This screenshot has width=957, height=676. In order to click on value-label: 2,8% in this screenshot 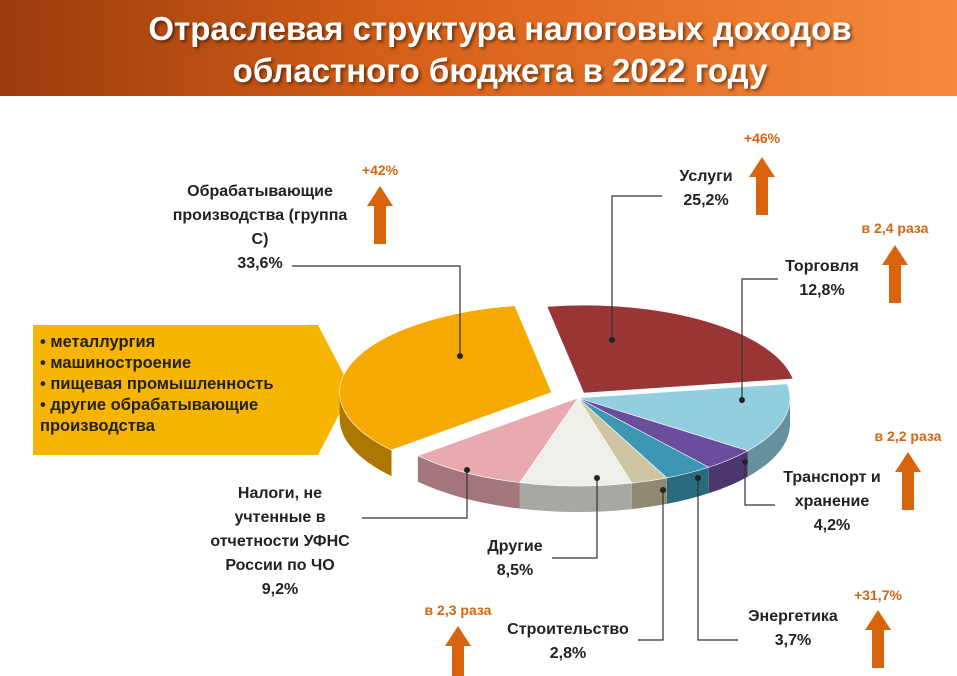, I will do `click(568, 653)`.